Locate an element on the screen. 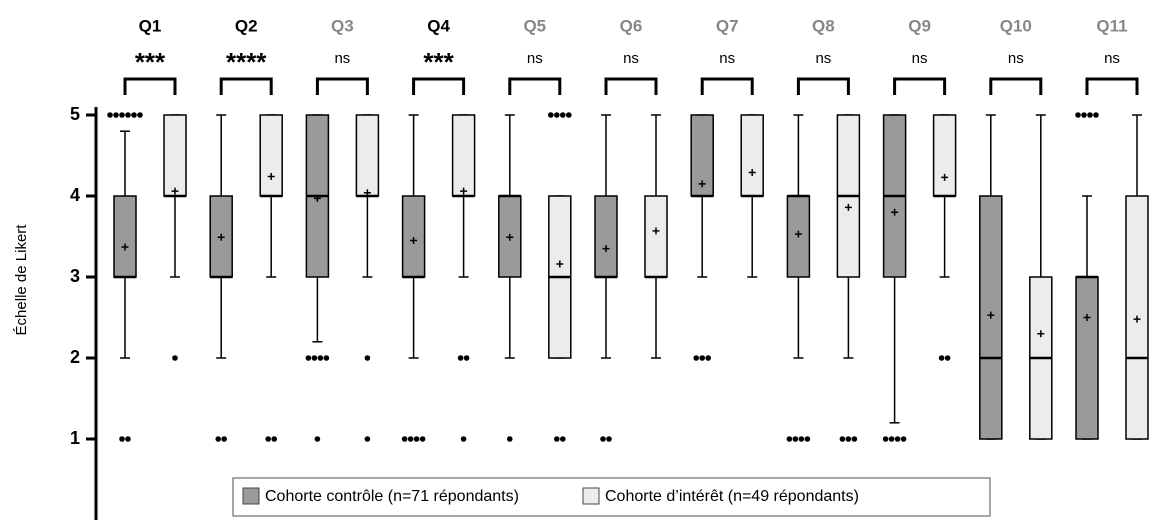  question-label: Q1 is located at coordinates (150, 25).